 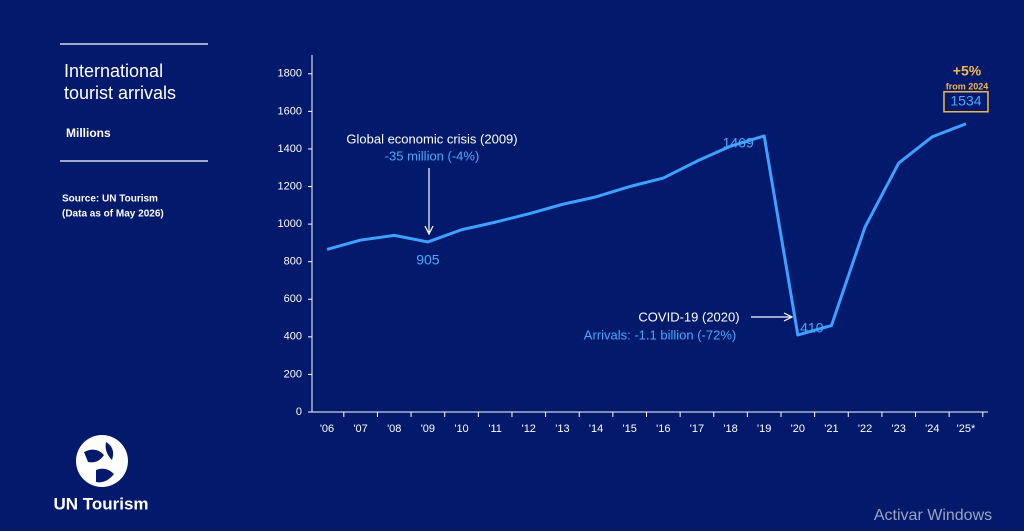 I want to click on x-tick-label: '06, so click(x=327, y=429).